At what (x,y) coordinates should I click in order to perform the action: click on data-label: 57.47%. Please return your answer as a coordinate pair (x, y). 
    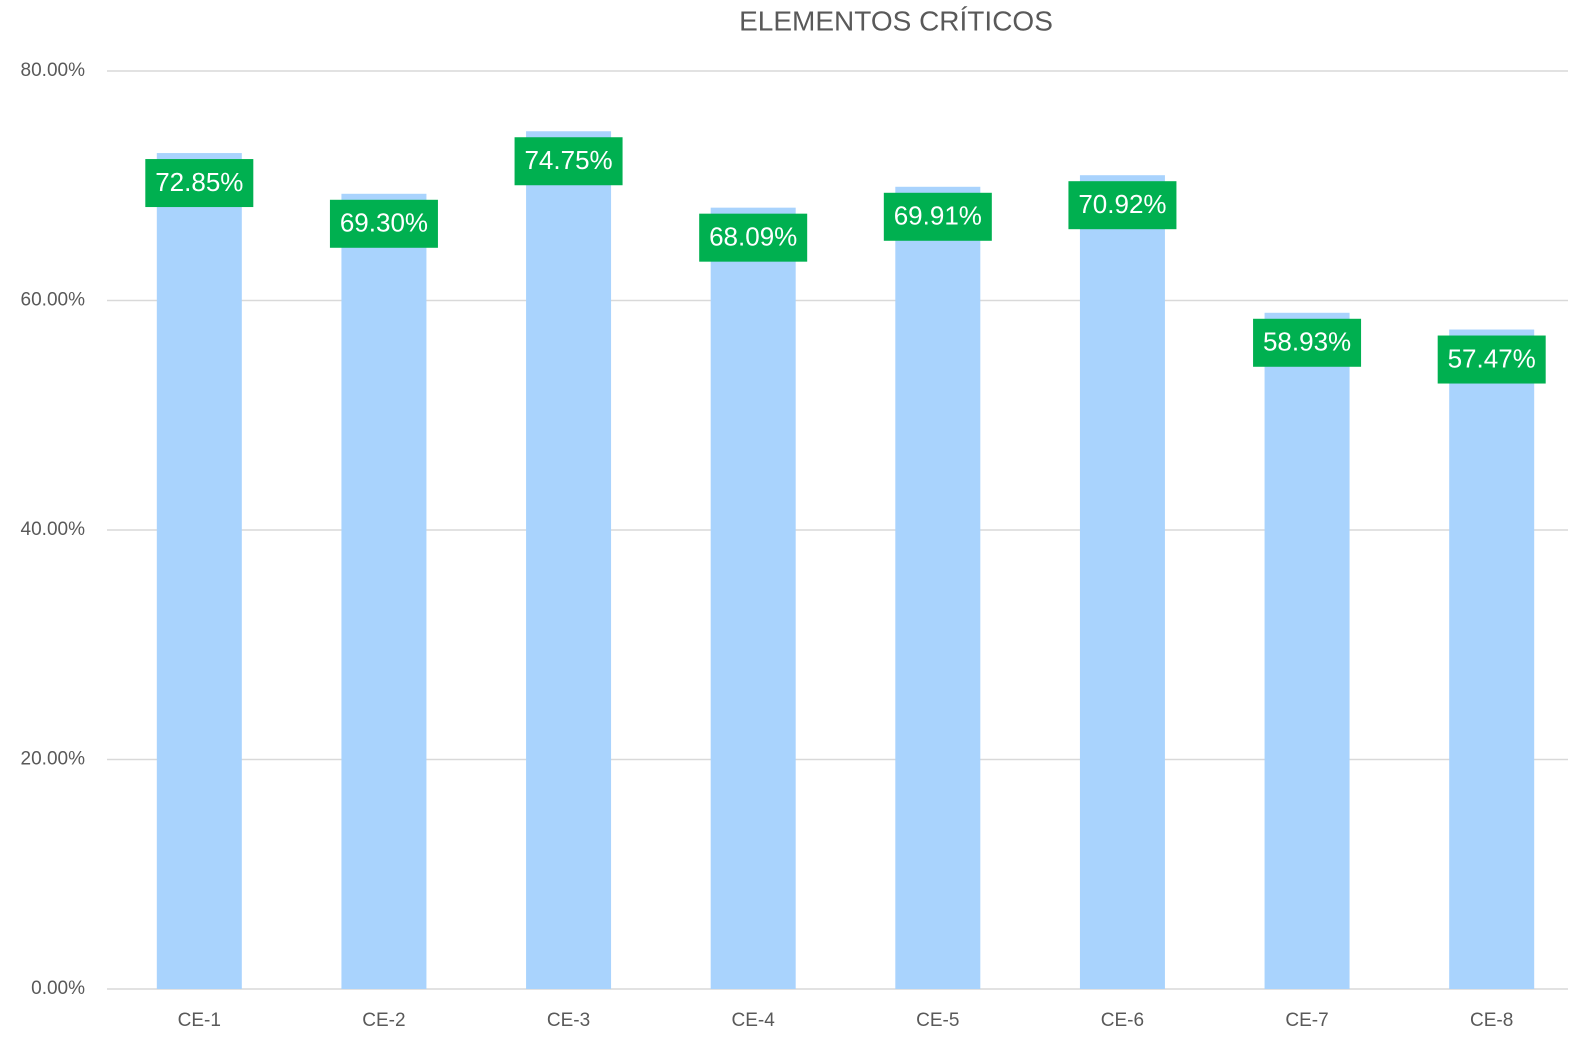
    Looking at the image, I should click on (1492, 358).